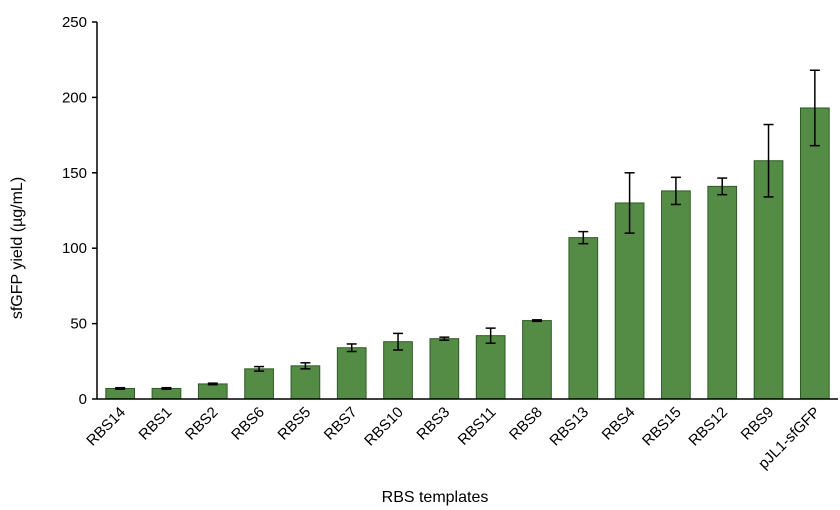 The height and width of the screenshot is (510, 840). I want to click on y-axis: 0 50 100 150 200 250, so click(80, 211).